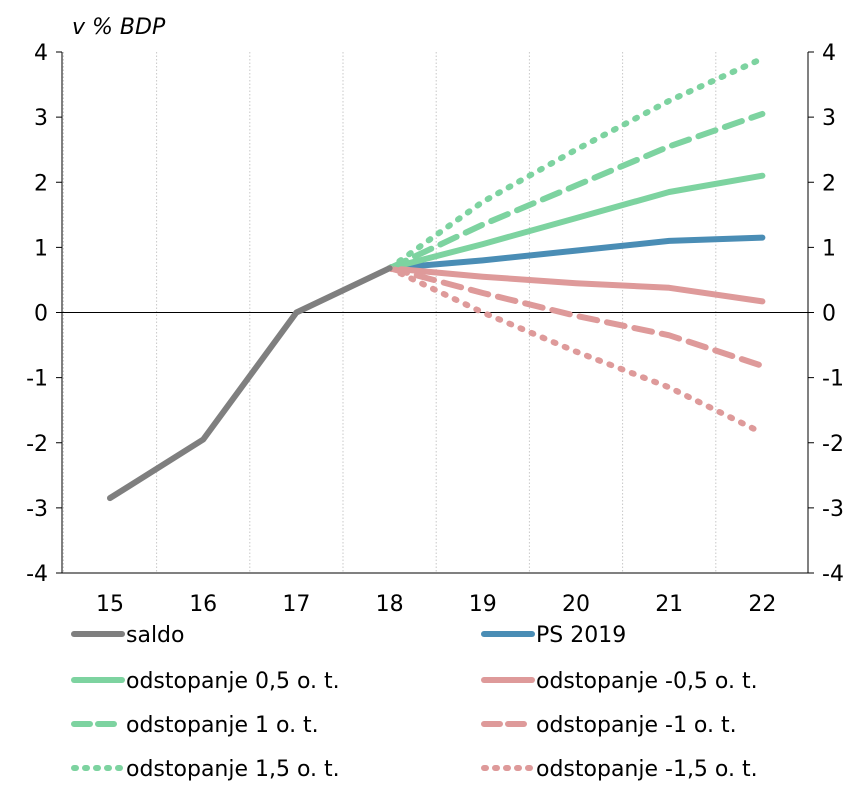 This screenshot has width=864, height=786. Describe the element at coordinates (833, 444) in the screenshot. I see `y-tick-label-right-6: -2` at that location.